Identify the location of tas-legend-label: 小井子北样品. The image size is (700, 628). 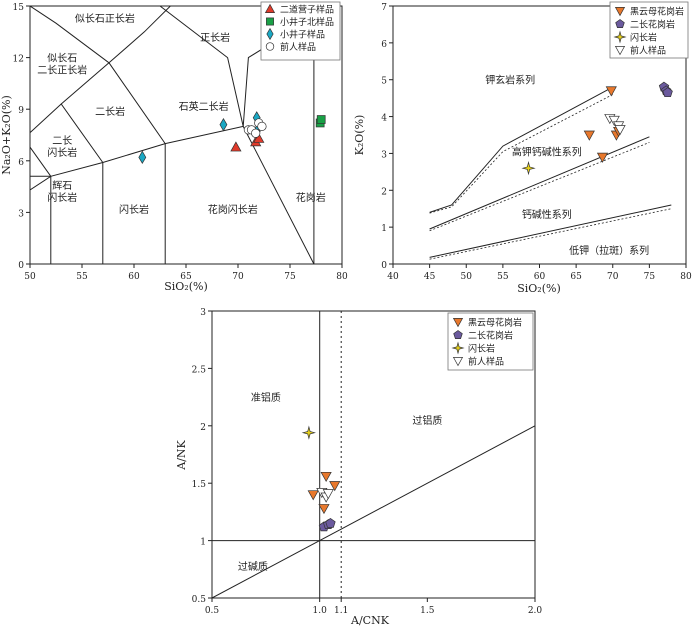
(307, 22).